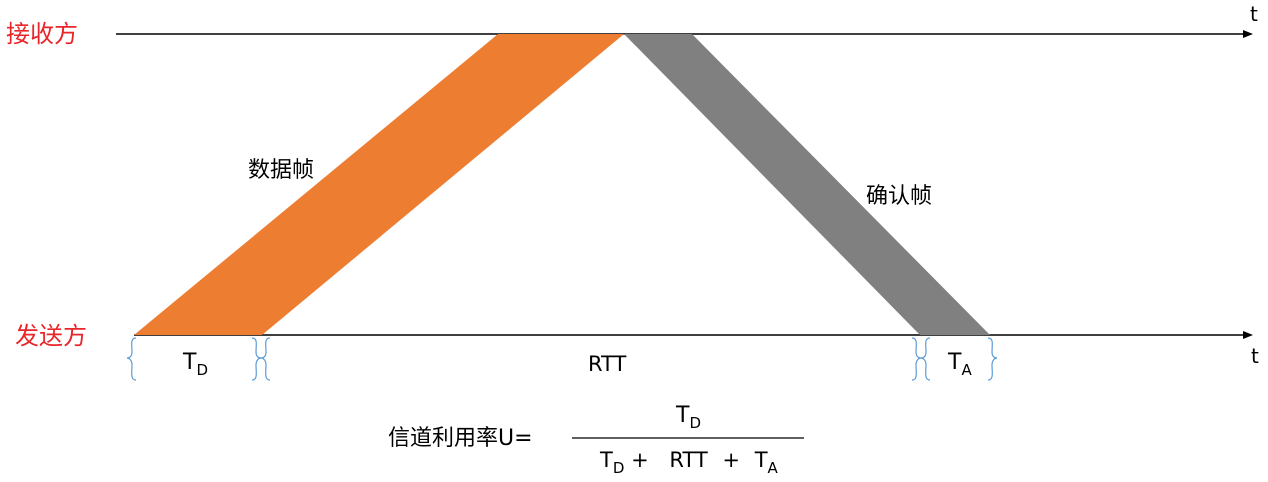 The image size is (1268, 482). Describe the element at coordinates (606, 460) in the screenshot. I see `denominator-td-base: T` at that location.